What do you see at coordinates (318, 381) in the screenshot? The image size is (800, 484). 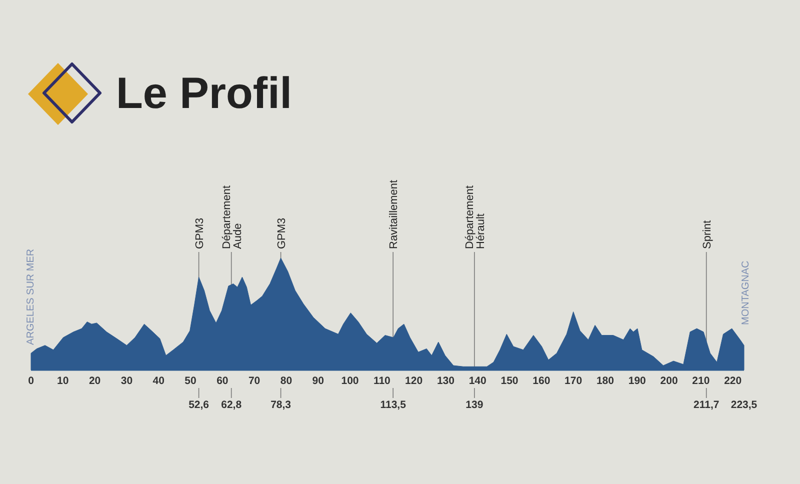 I see `x-tick-label: 90` at bounding box center [318, 381].